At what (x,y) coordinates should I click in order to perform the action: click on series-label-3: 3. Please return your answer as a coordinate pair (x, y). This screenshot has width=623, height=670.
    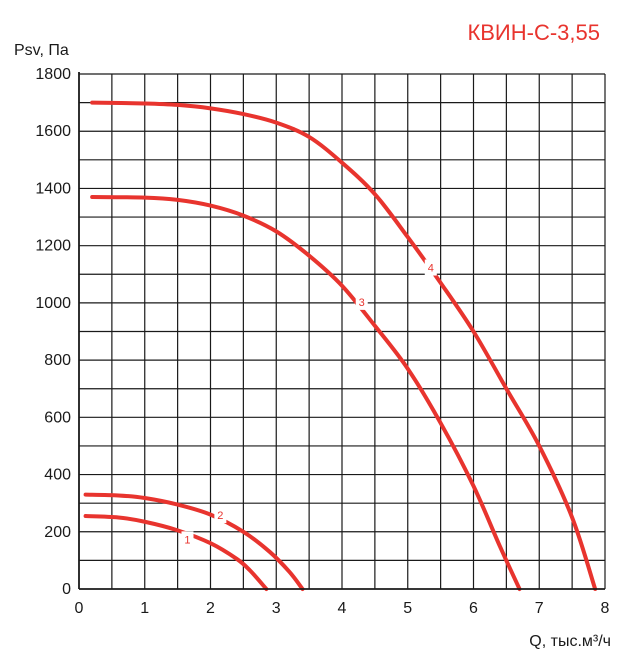
    Looking at the image, I should click on (362, 303).